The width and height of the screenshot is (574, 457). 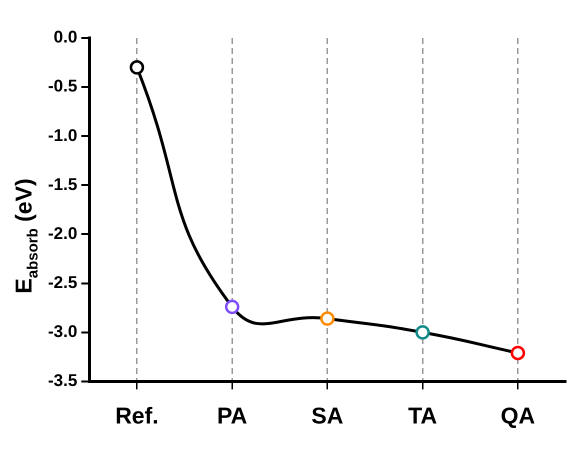 What do you see at coordinates (232, 415) in the screenshot?
I see `x-tick-label: PA` at bounding box center [232, 415].